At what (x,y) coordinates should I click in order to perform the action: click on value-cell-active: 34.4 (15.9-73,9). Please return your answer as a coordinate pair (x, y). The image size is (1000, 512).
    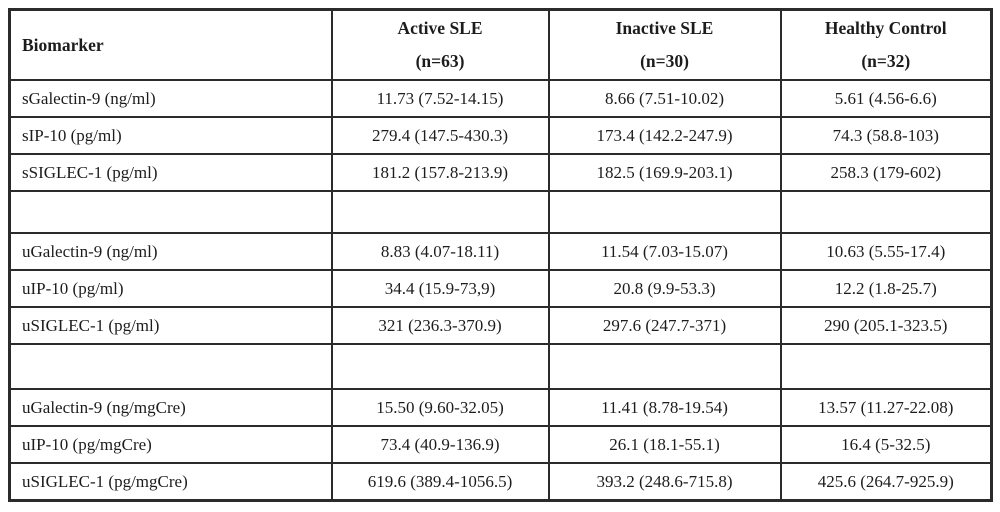
    Looking at the image, I should click on (440, 288).